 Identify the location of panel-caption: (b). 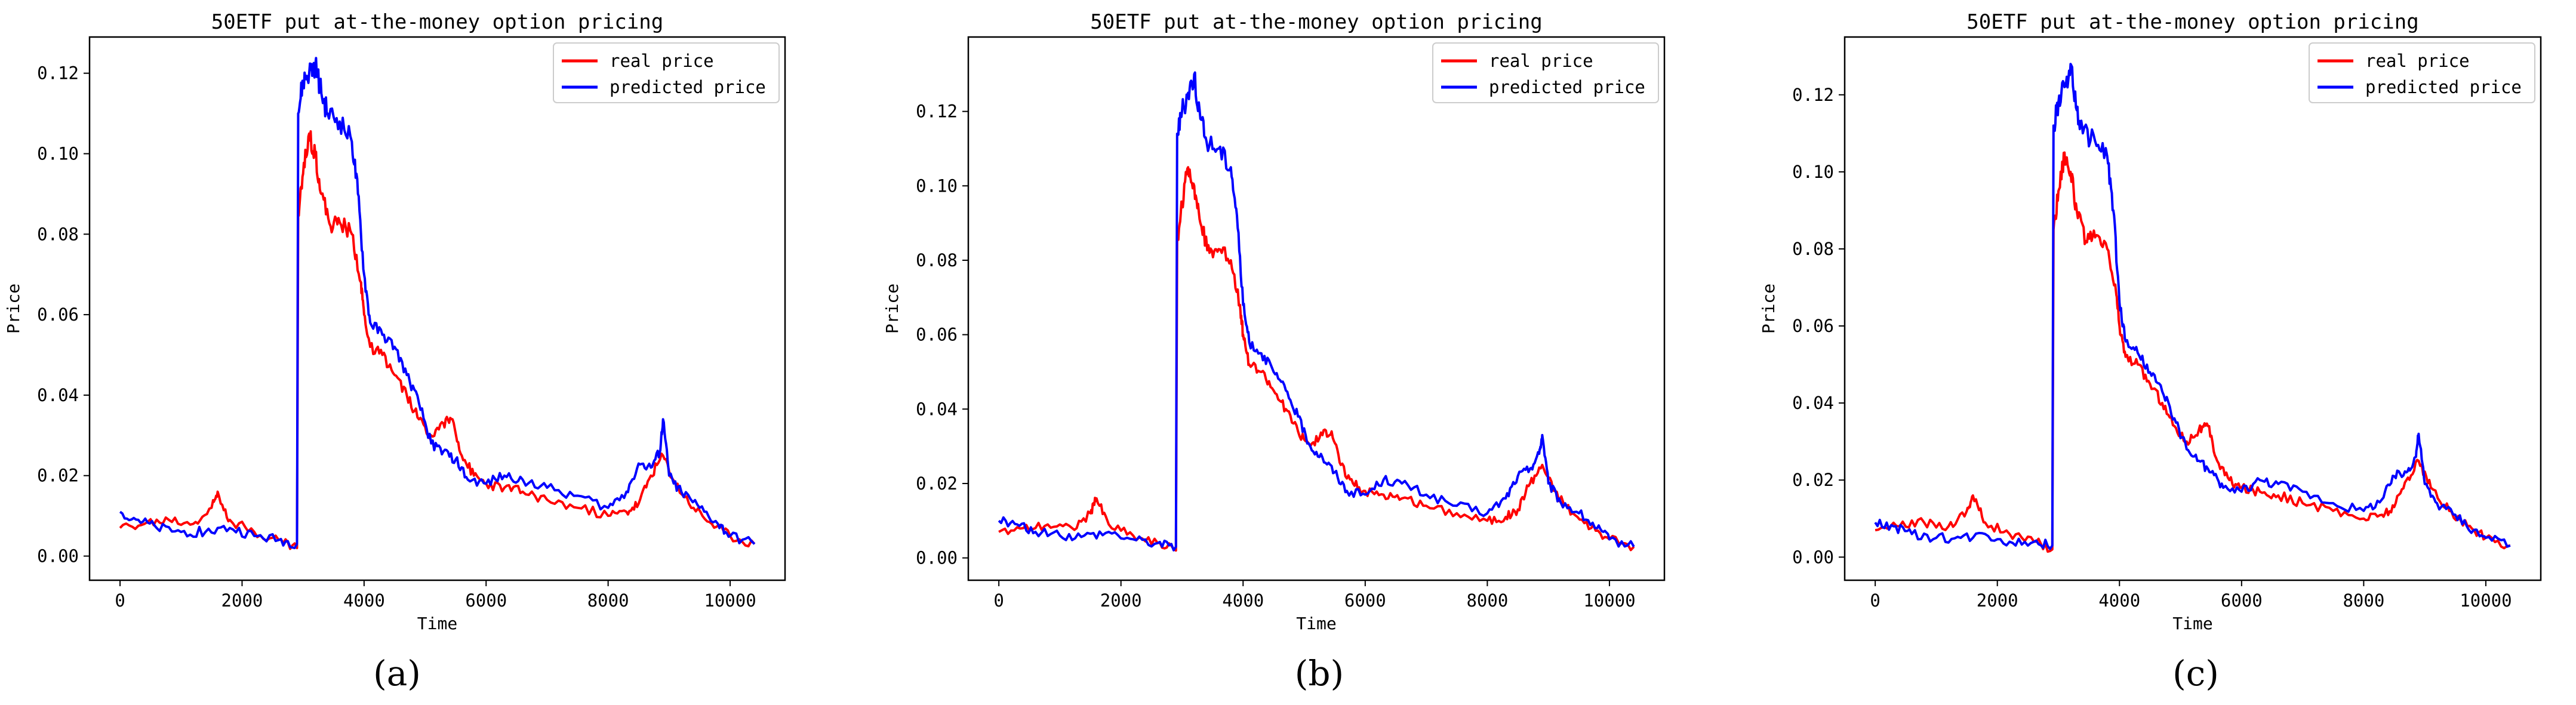
(1319, 674).